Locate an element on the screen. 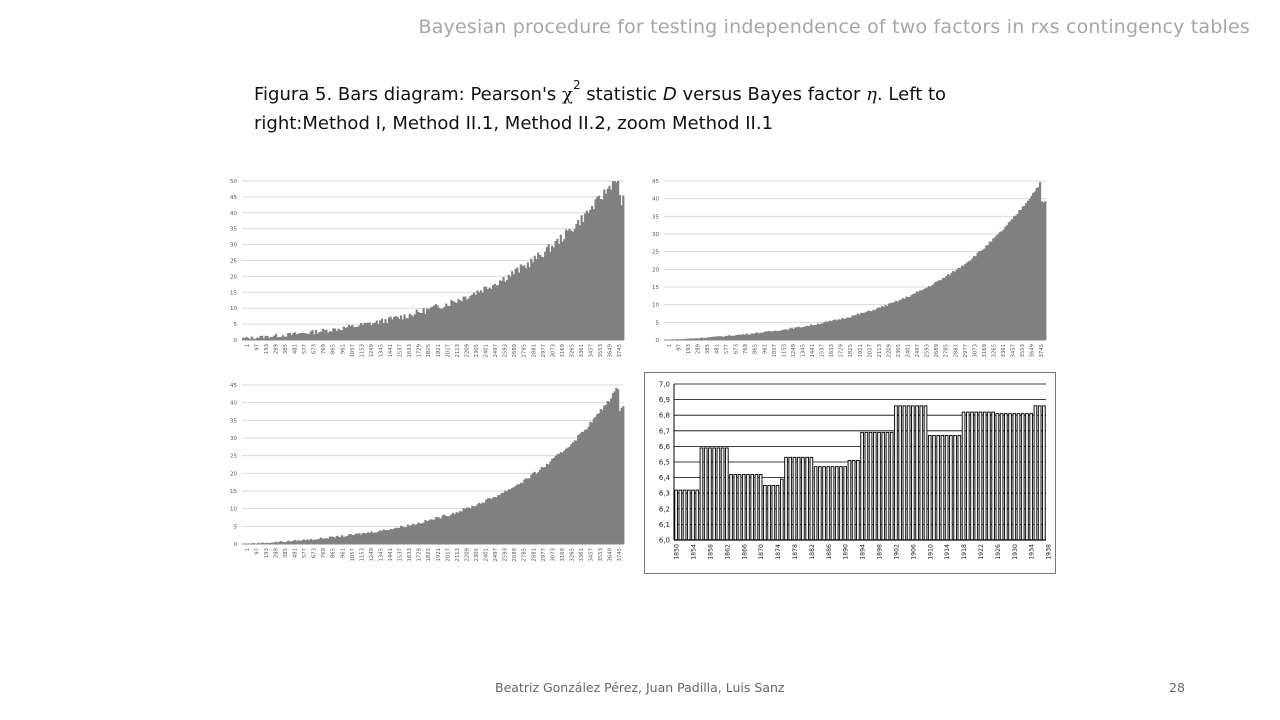 The height and width of the screenshot is (720, 1280). x-tick-label: 1850 is located at coordinates (677, 552).